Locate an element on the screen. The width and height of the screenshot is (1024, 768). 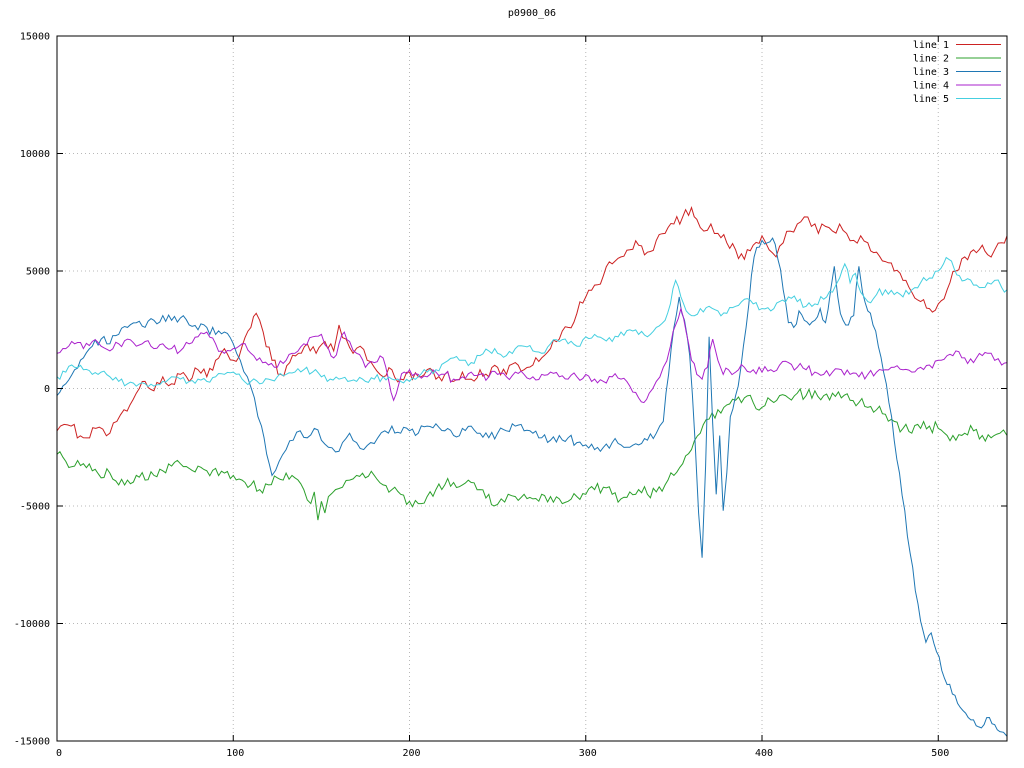
y-tick-label: 0 is located at coordinates (47, 389).